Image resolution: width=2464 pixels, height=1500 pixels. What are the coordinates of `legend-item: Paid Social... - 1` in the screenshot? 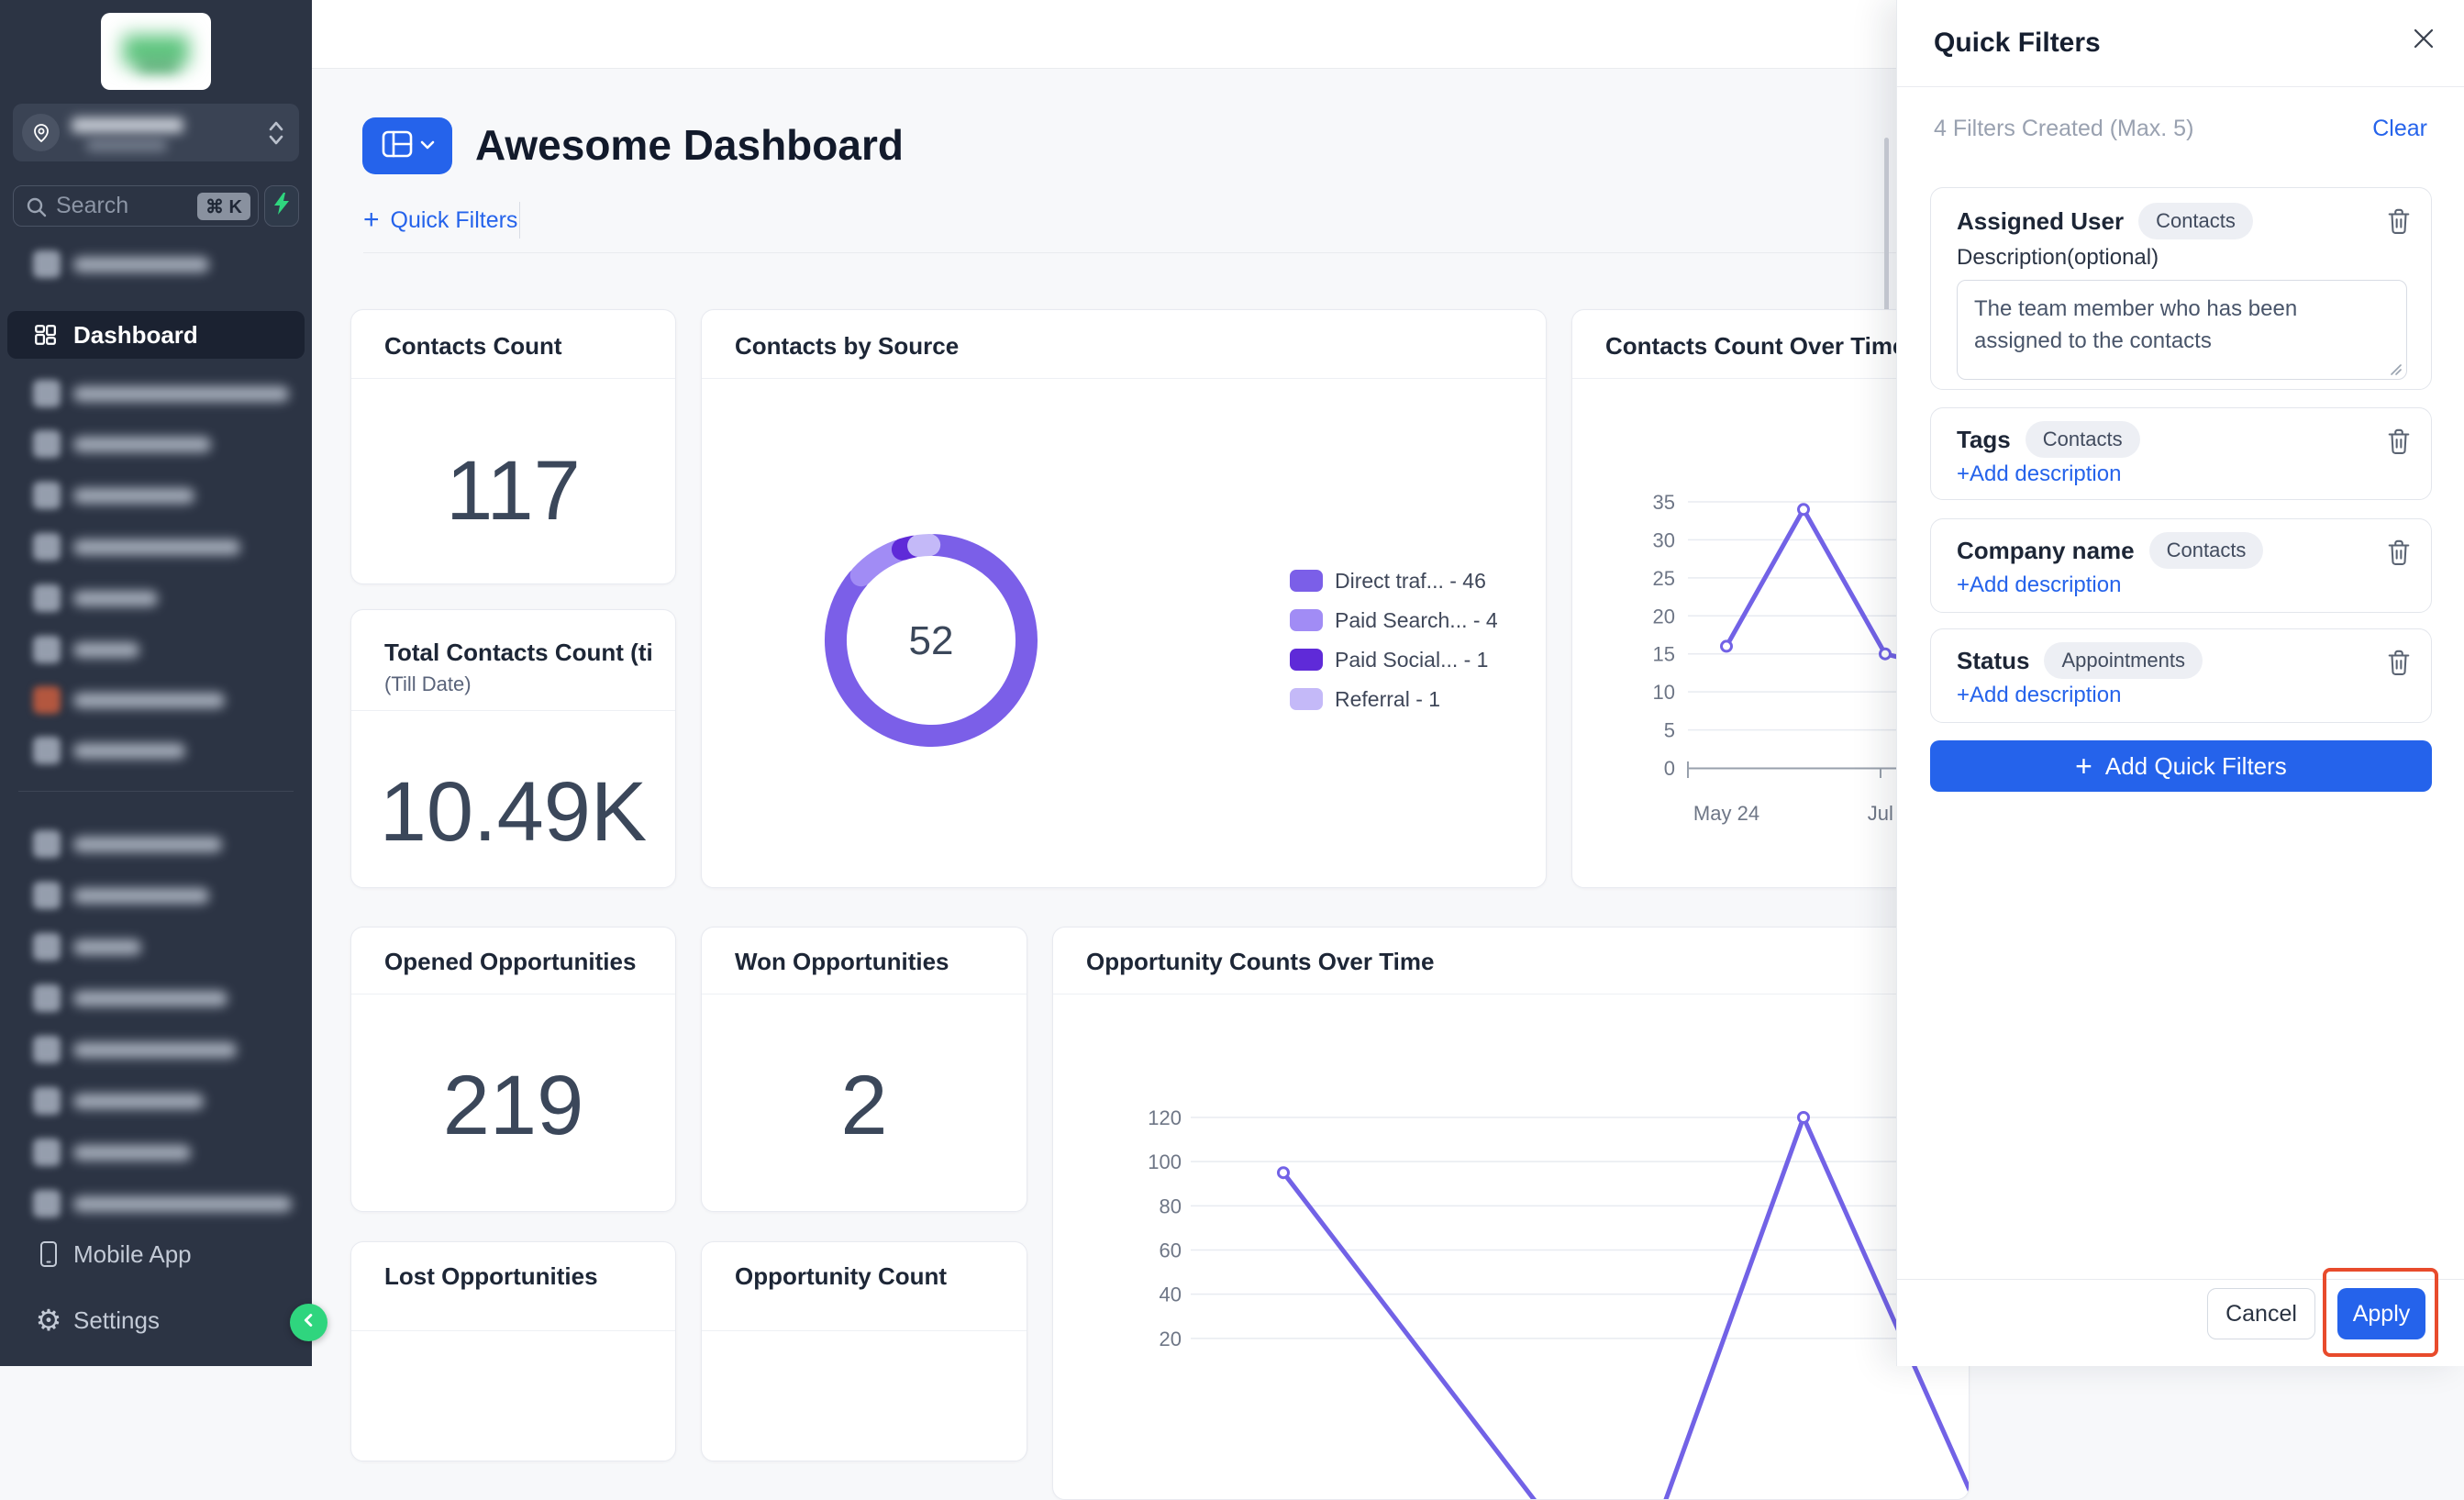 It's located at (1394, 659).